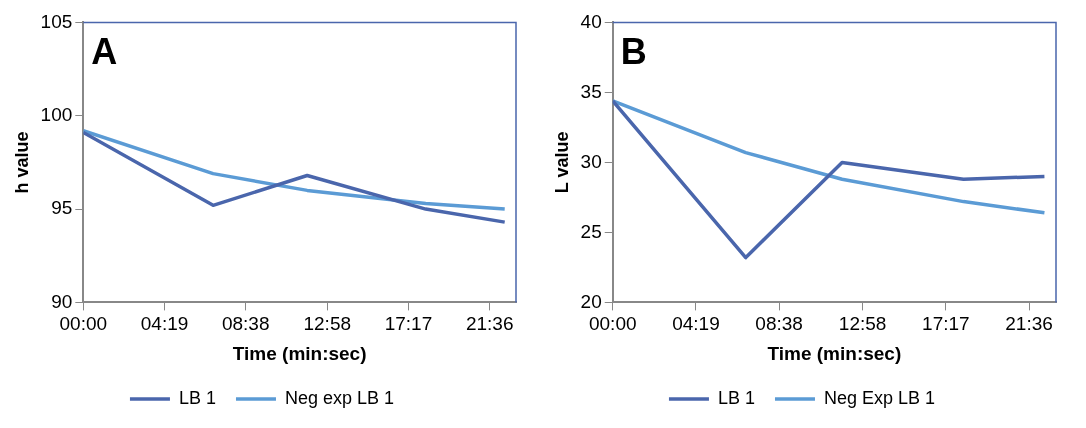  What do you see at coordinates (56, 114) in the screenshot?
I see `y-tick-label: 100` at bounding box center [56, 114].